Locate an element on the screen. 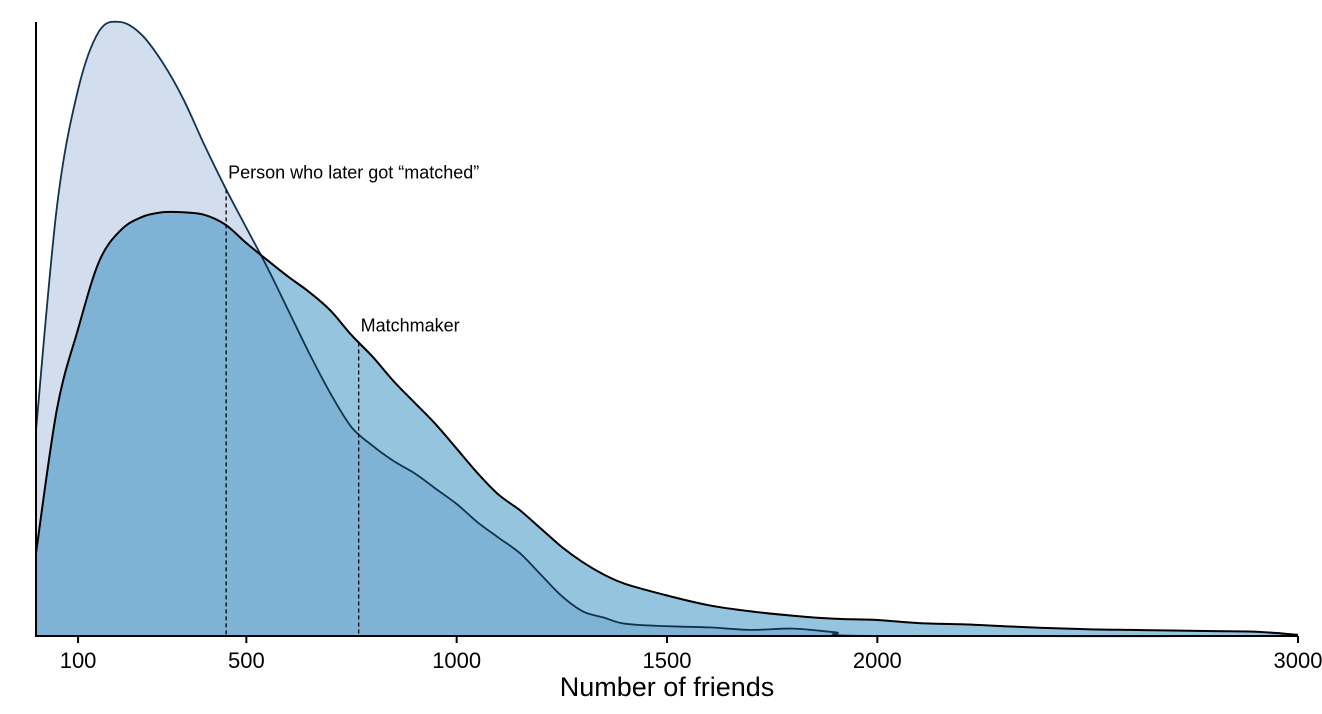 This screenshot has height=714, width=1322. x-tick-label-4: 2000 is located at coordinates (877, 660).